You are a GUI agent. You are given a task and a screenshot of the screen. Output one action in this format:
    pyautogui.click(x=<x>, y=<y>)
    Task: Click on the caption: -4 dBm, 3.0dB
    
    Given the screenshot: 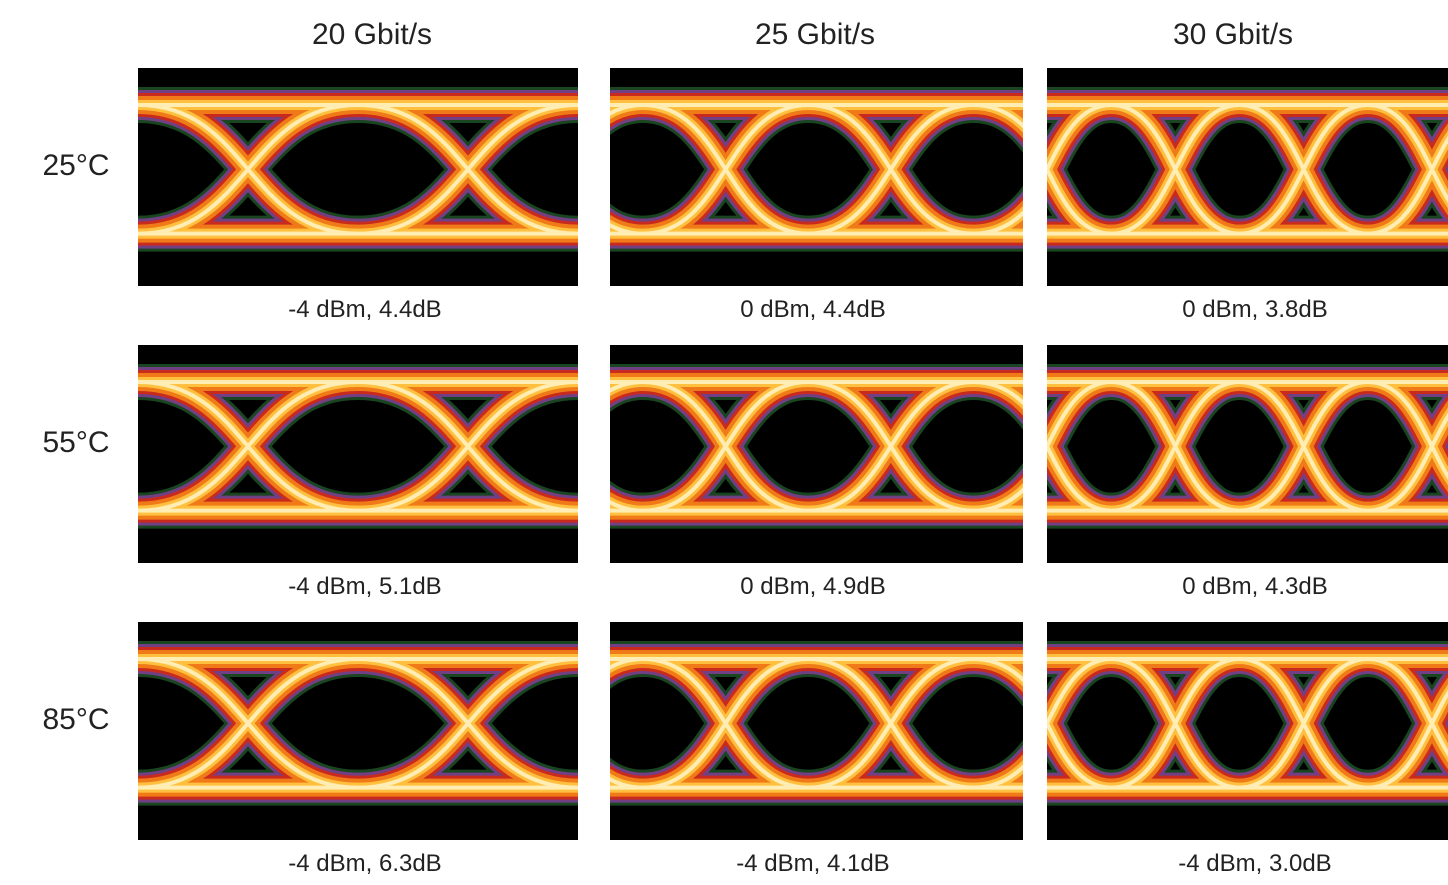 What is the action you would take?
    pyautogui.click(x=1254, y=863)
    